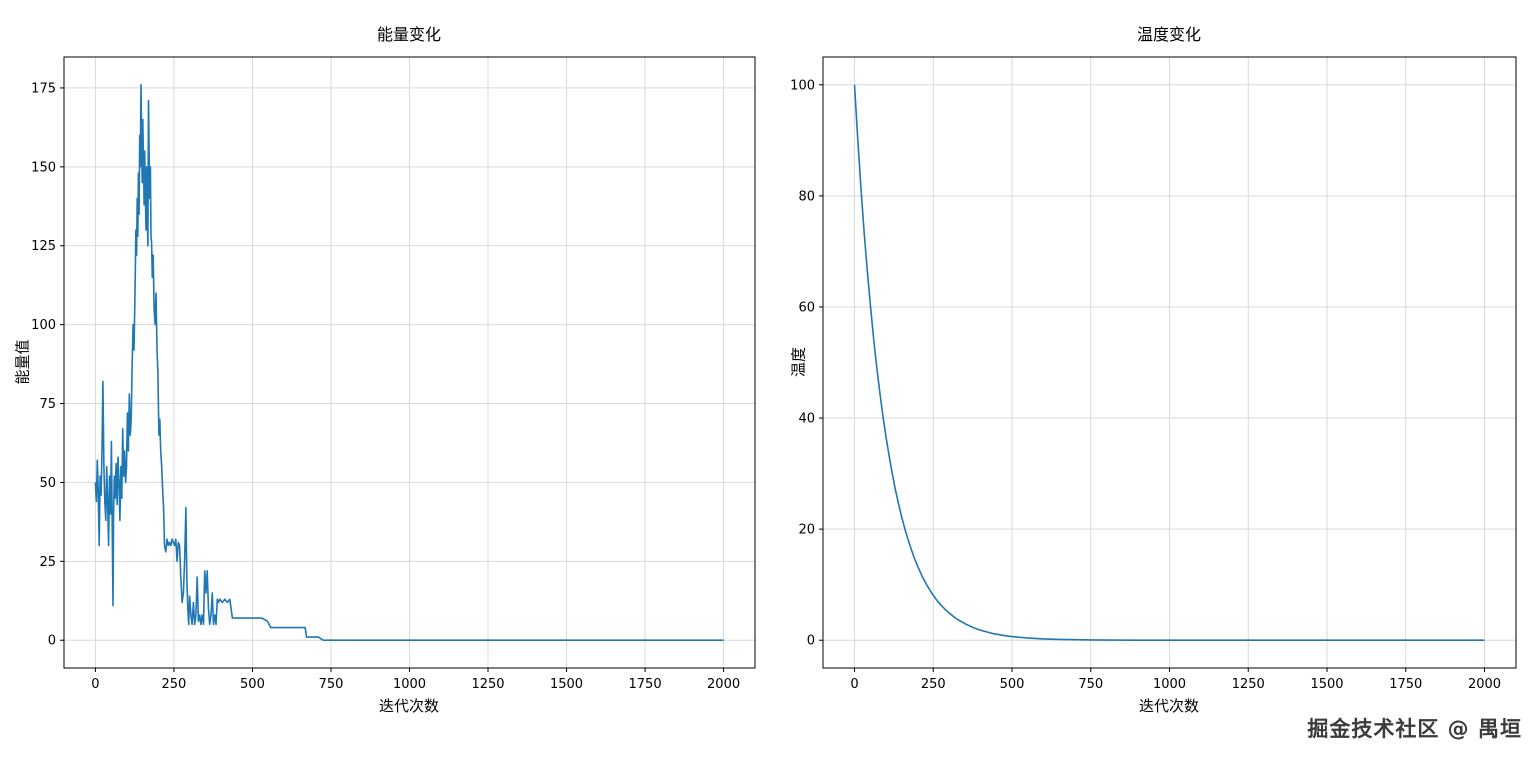 The height and width of the screenshot is (757, 1536). What do you see at coordinates (47, 562) in the screenshot?
I see `svg-text: 25` at bounding box center [47, 562].